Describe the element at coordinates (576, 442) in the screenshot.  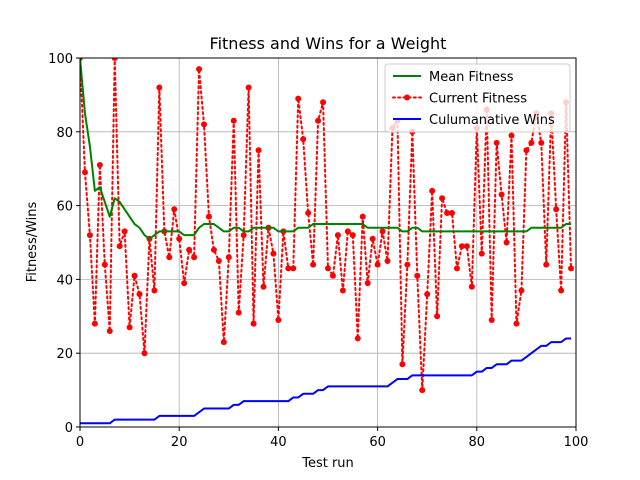
I see `x-tick-label: 100` at that location.